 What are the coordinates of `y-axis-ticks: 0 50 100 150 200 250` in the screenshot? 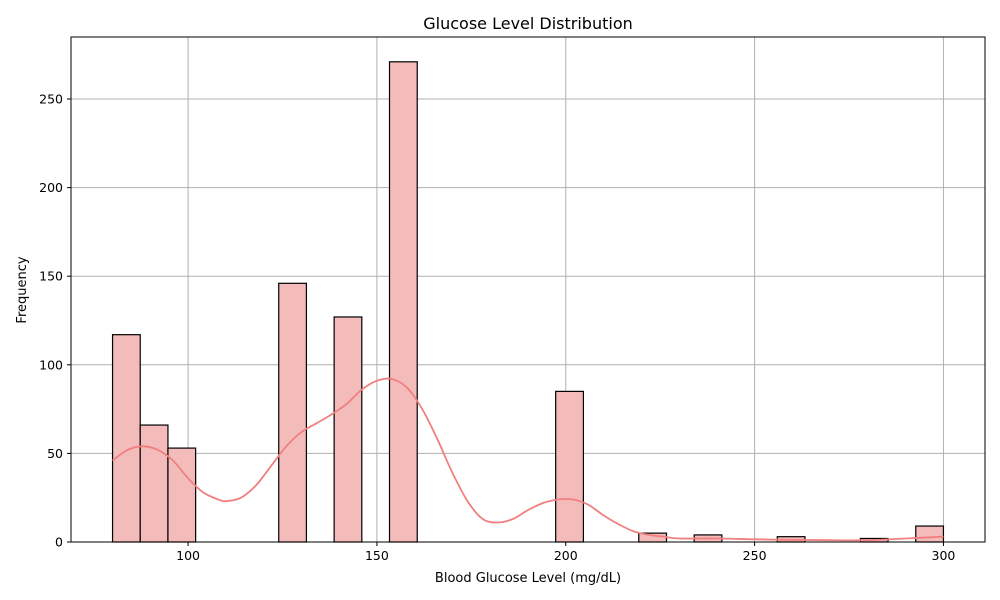 It's located at (55, 321).